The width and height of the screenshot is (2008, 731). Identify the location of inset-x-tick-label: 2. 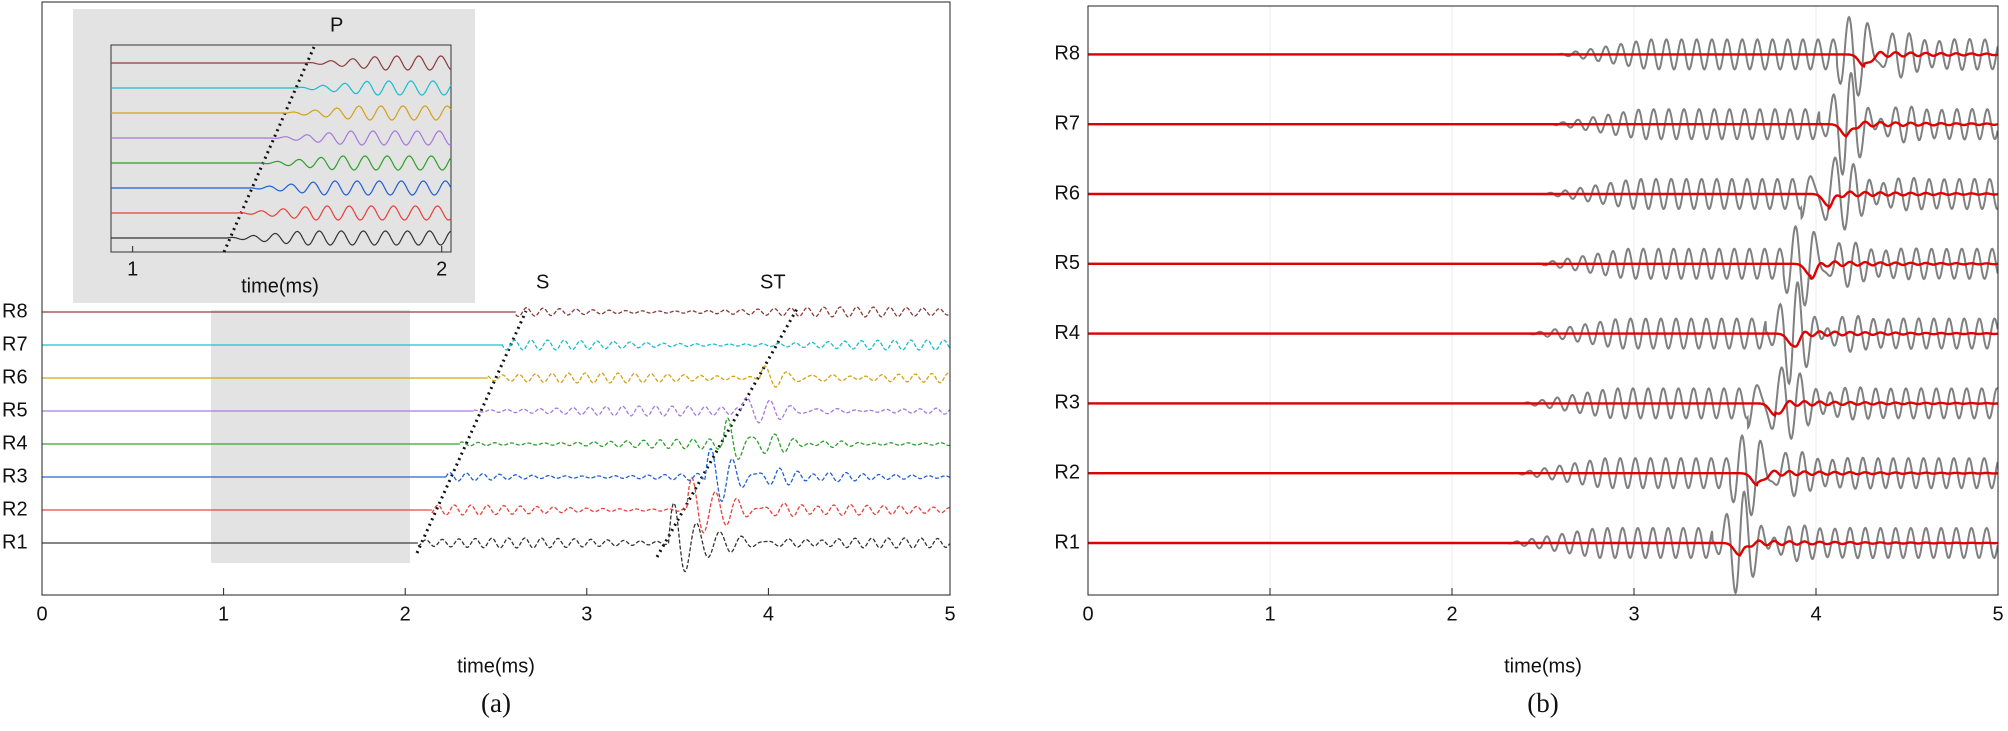
(441, 269).